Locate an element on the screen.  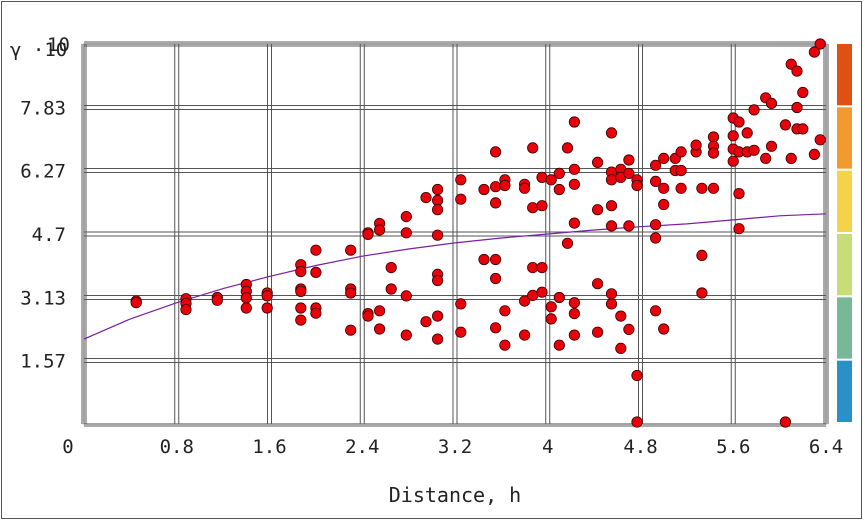
y-tick-label: 1.57 is located at coordinates (43, 362).